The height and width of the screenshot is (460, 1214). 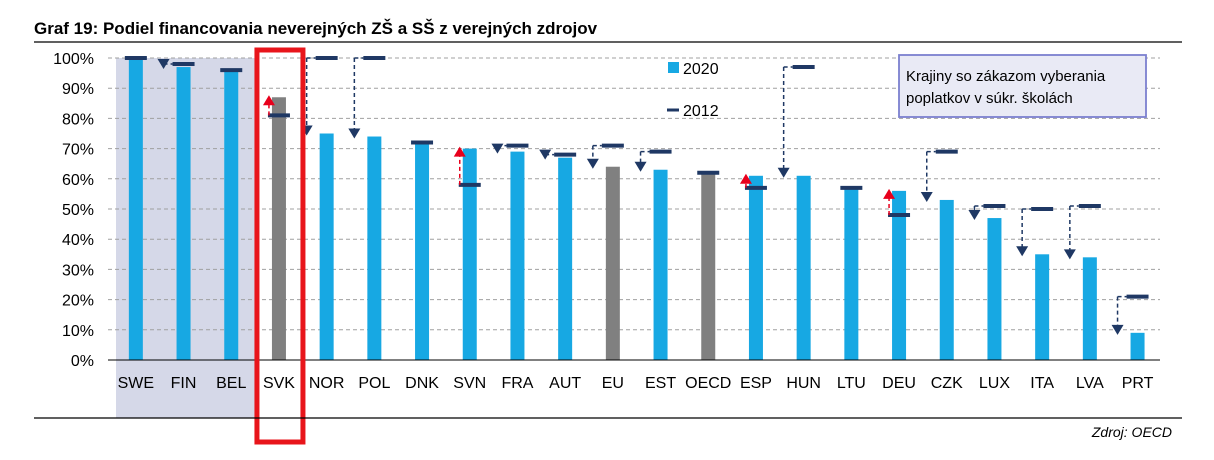 I want to click on arrow-pol, so click(x=356, y=98).